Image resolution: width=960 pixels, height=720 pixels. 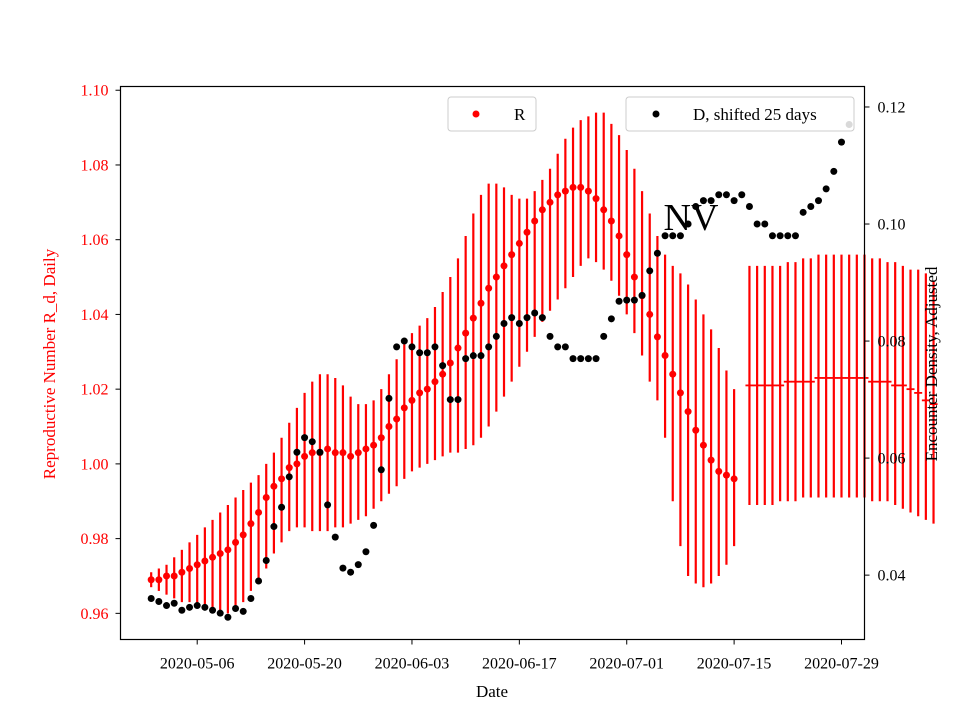 What do you see at coordinates (734, 664) in the screenshot?
I see `x-tick-label: 2020-07-15` at bounding box center [734, 664].